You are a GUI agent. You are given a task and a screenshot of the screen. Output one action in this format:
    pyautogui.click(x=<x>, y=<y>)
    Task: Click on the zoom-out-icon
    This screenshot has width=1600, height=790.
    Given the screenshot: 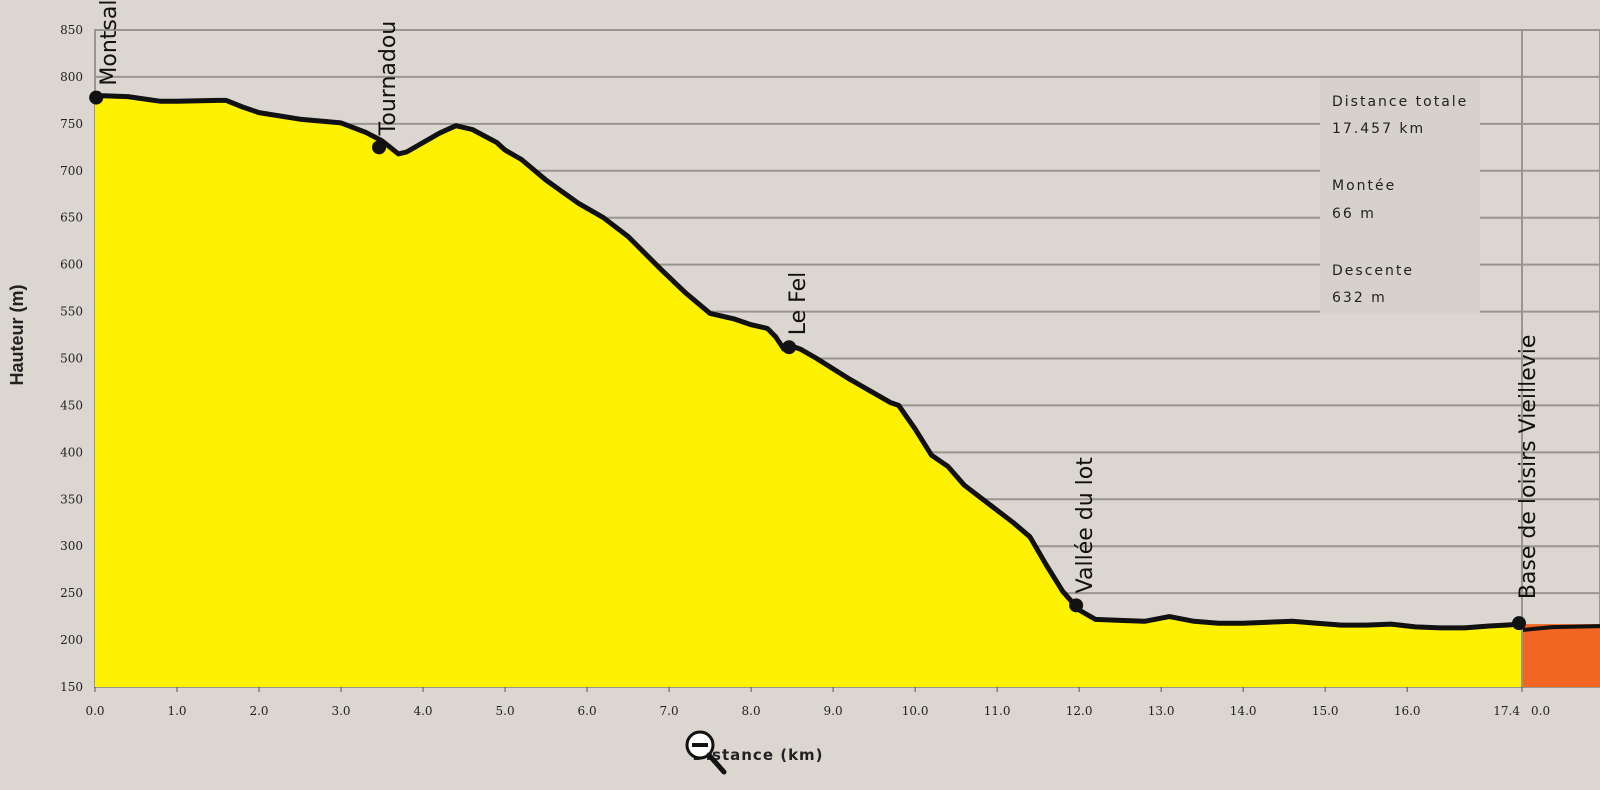 What is the action you would take?
    pyautogui.click(x=706, y=752)
    